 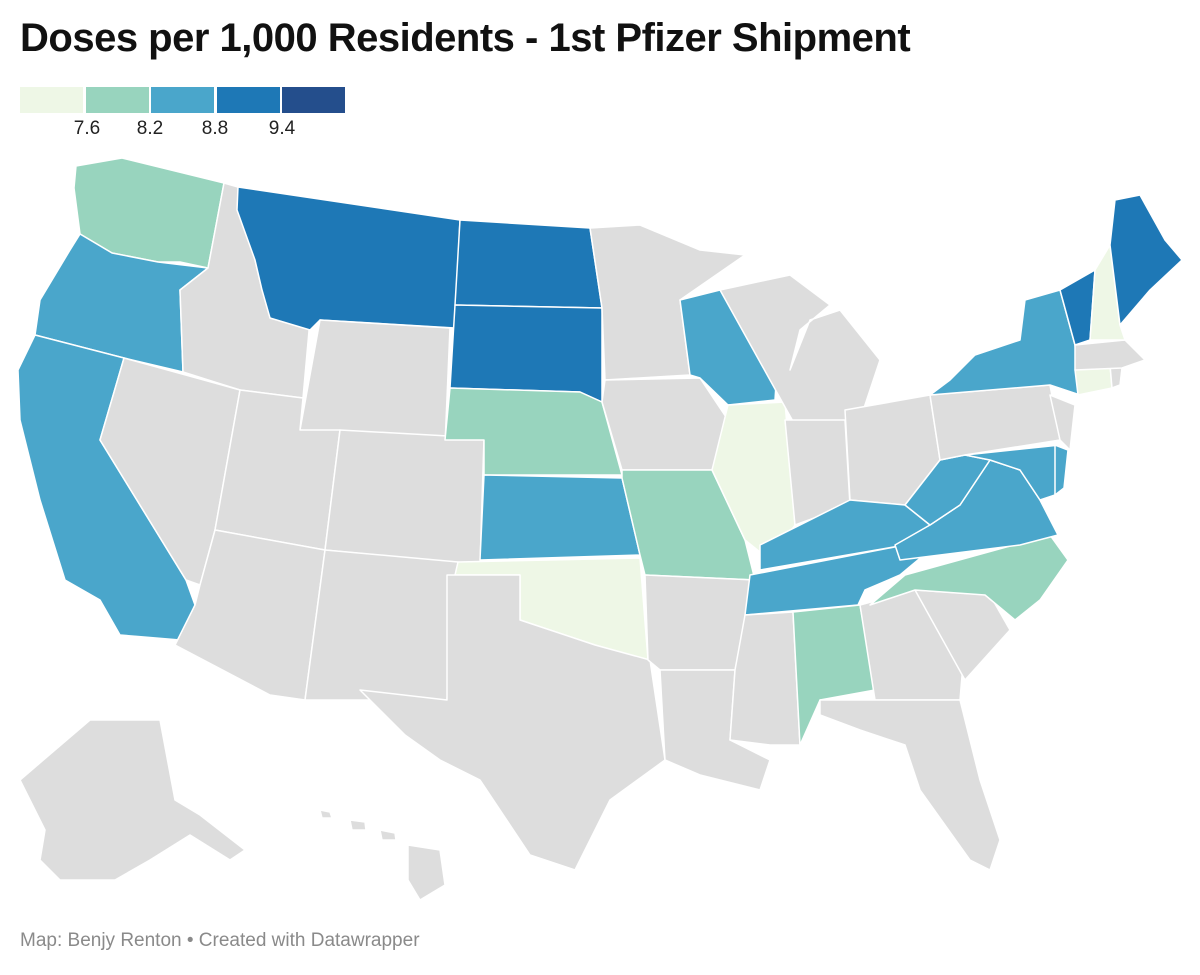 I want to click on state-ma, so click(x=1110, y=355).